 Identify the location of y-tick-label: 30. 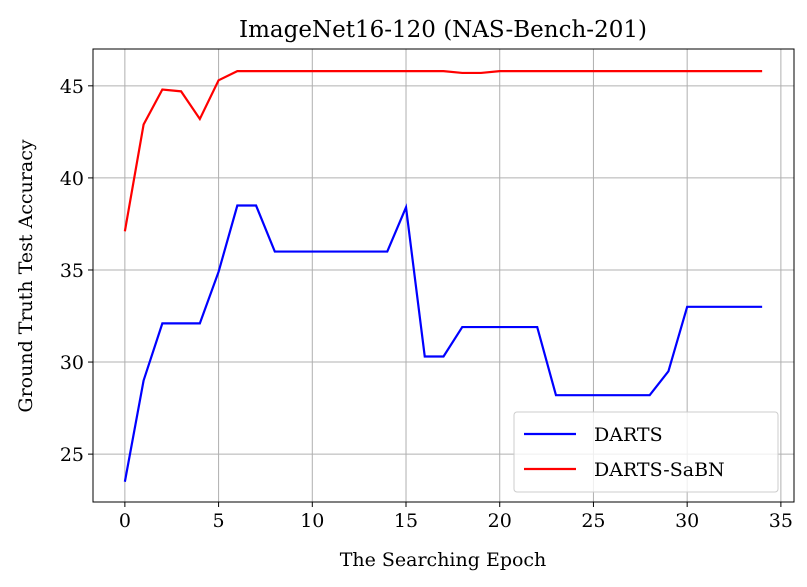
(72, 363).